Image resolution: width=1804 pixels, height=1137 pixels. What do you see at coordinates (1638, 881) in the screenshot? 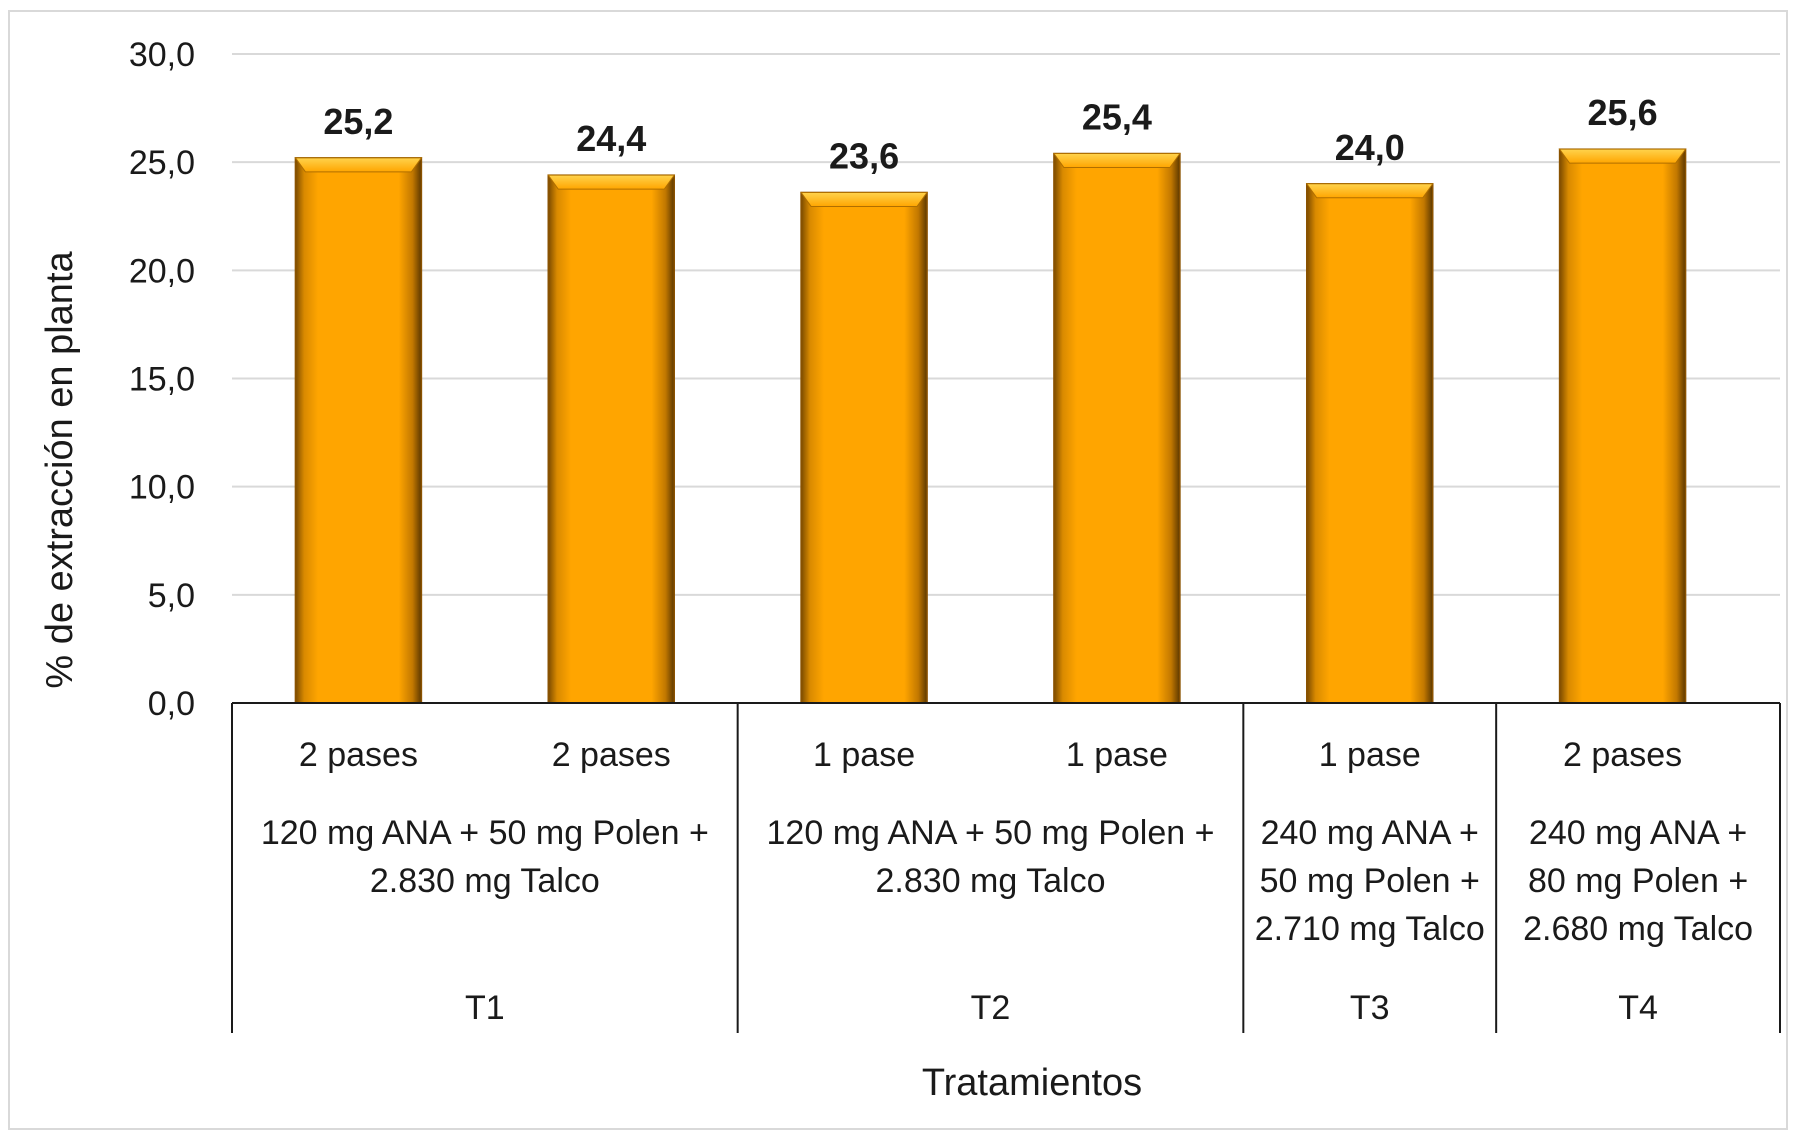
I see `group-description-line: 80 mg Polen +` at bounding box center [1638, 881].